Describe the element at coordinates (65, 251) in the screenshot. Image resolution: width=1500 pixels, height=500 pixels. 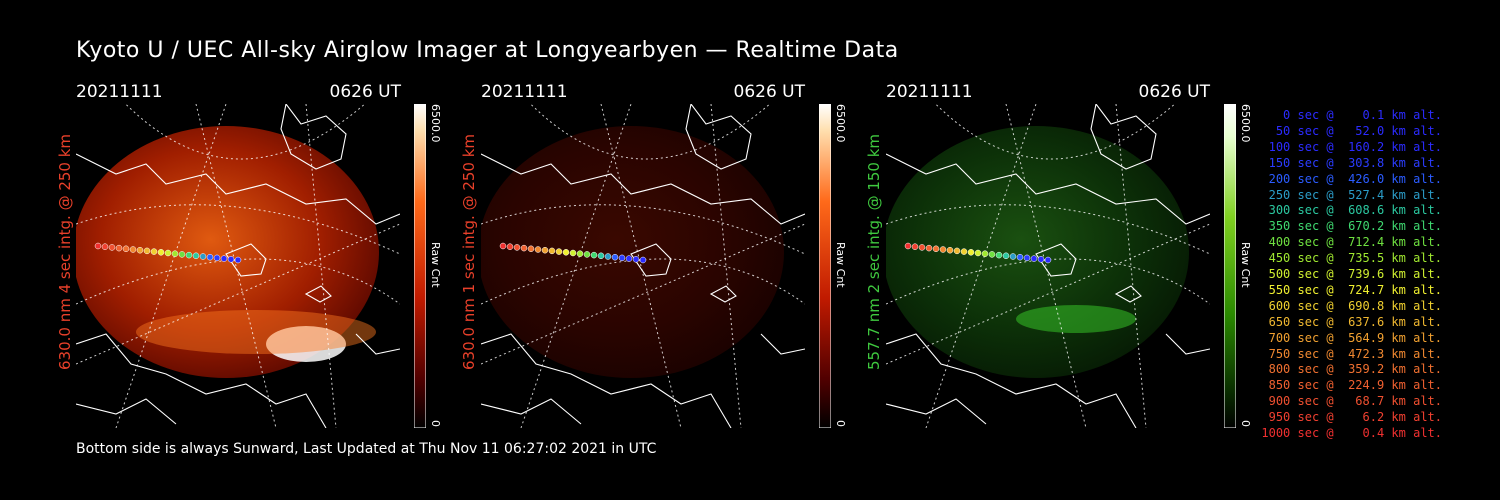
I see `panel-side-label: 630.0 nm 4 sec intg. @ 250 km` at that location.